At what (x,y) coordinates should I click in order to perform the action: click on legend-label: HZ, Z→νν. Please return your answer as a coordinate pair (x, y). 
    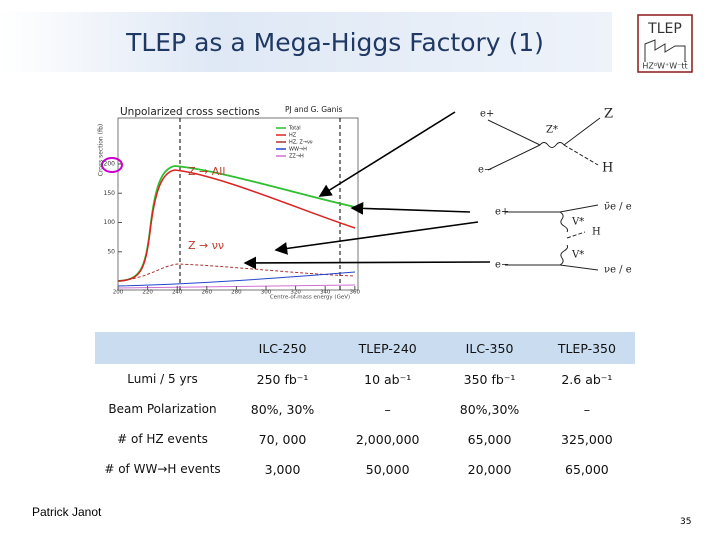
    Looking at the image, I should click on (301, 143).